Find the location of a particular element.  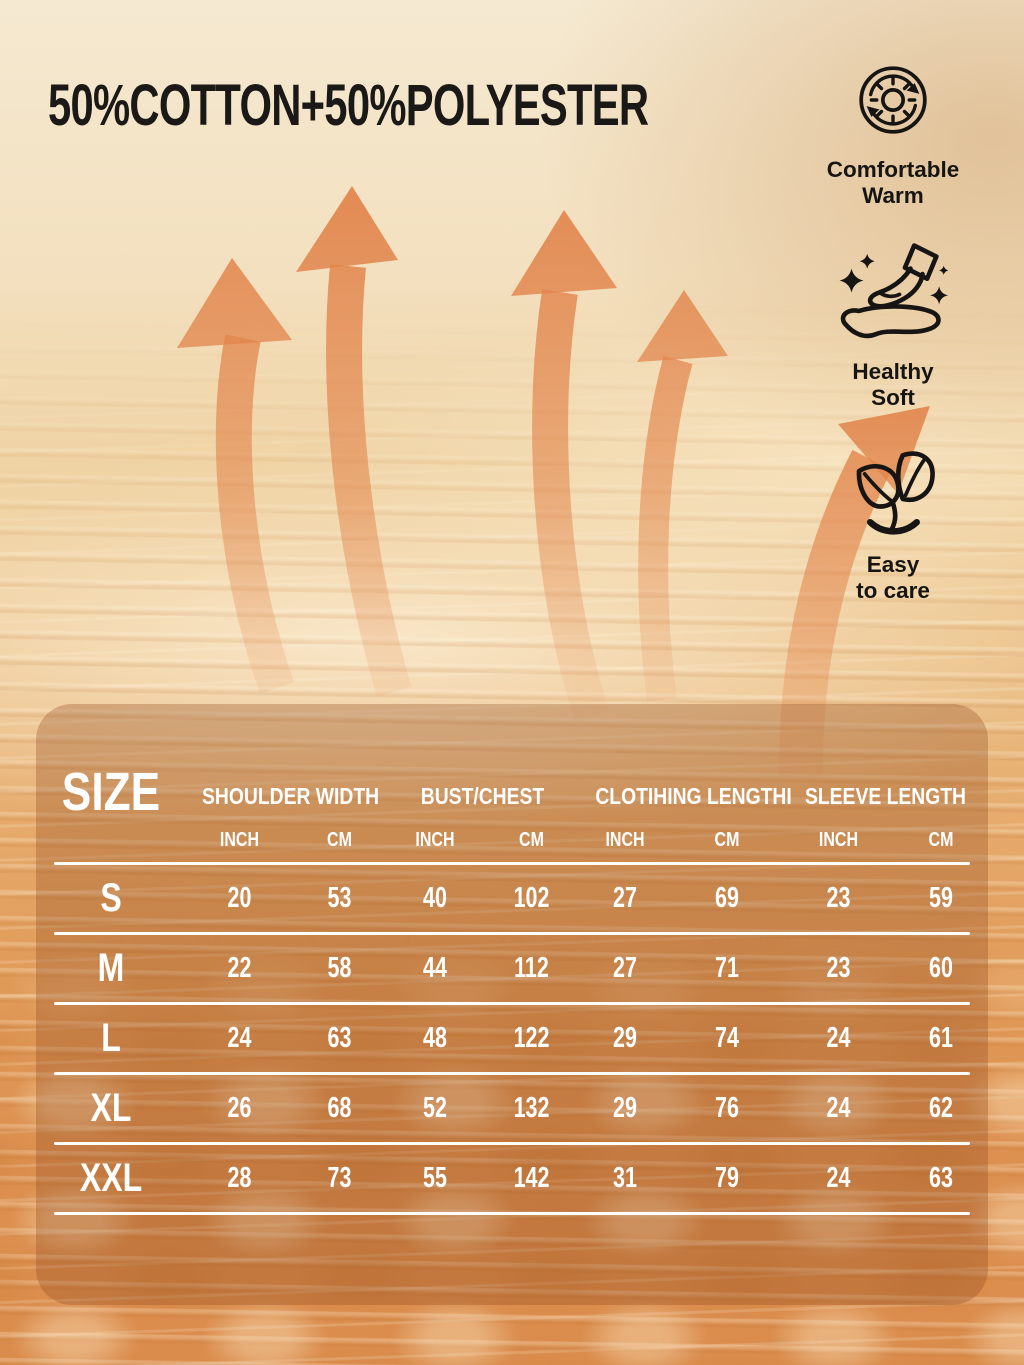

table-value: 73 is located at coordinates (339, 1178).